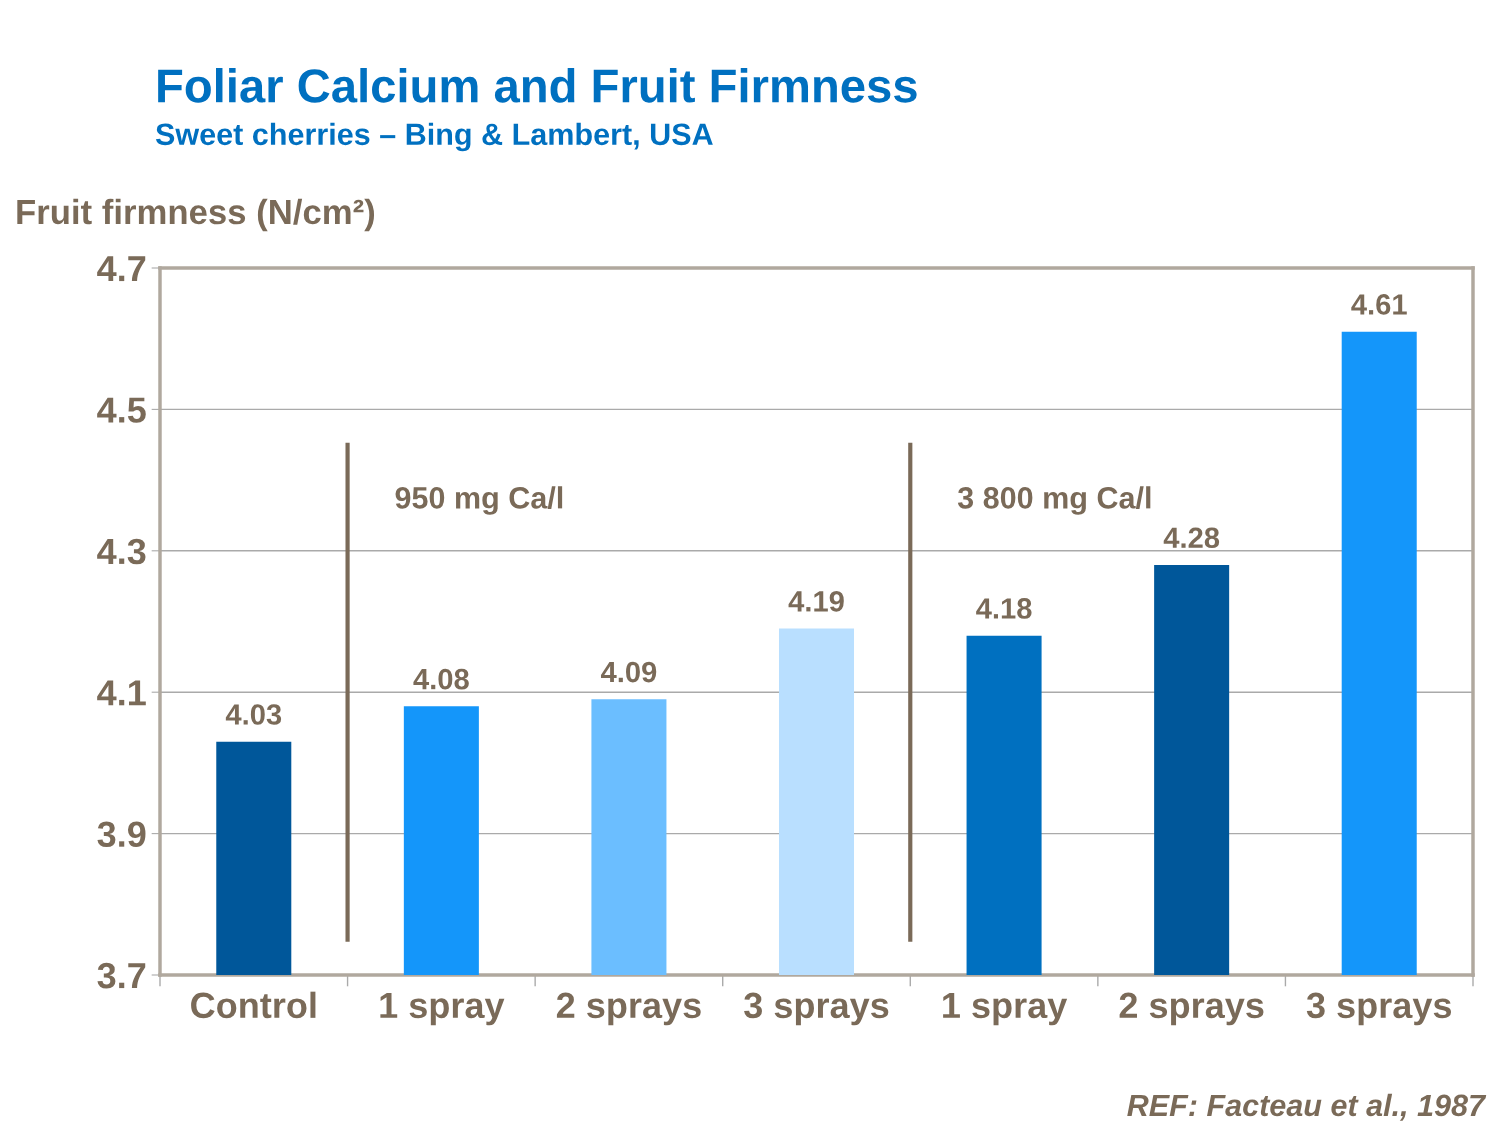 This screenshot has width=1501, height=1125. Describe the element at coordinates (479, 500) in the screenshot. I see `annotation: 950 mg Ca/l` at that location.